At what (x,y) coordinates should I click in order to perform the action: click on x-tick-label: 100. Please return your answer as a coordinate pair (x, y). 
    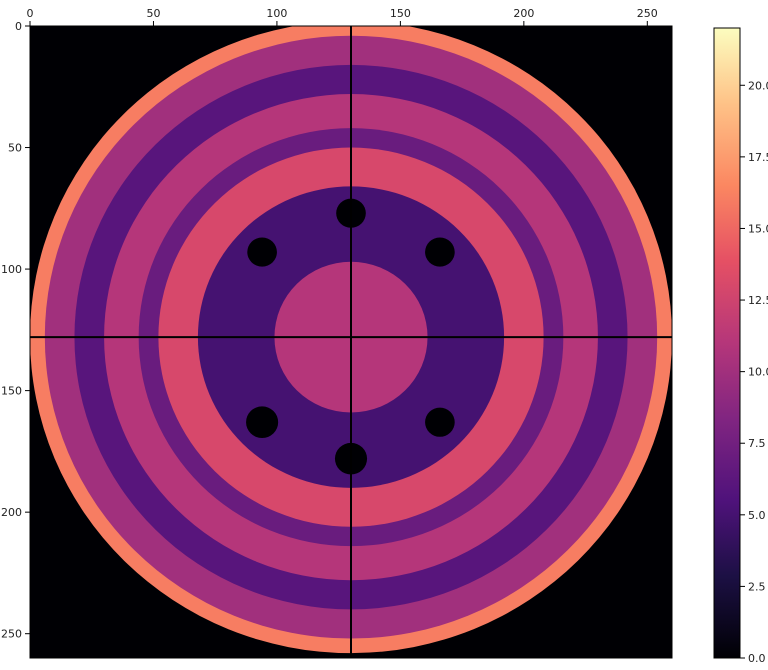
    Looking at the image, I should click on (276, 13).